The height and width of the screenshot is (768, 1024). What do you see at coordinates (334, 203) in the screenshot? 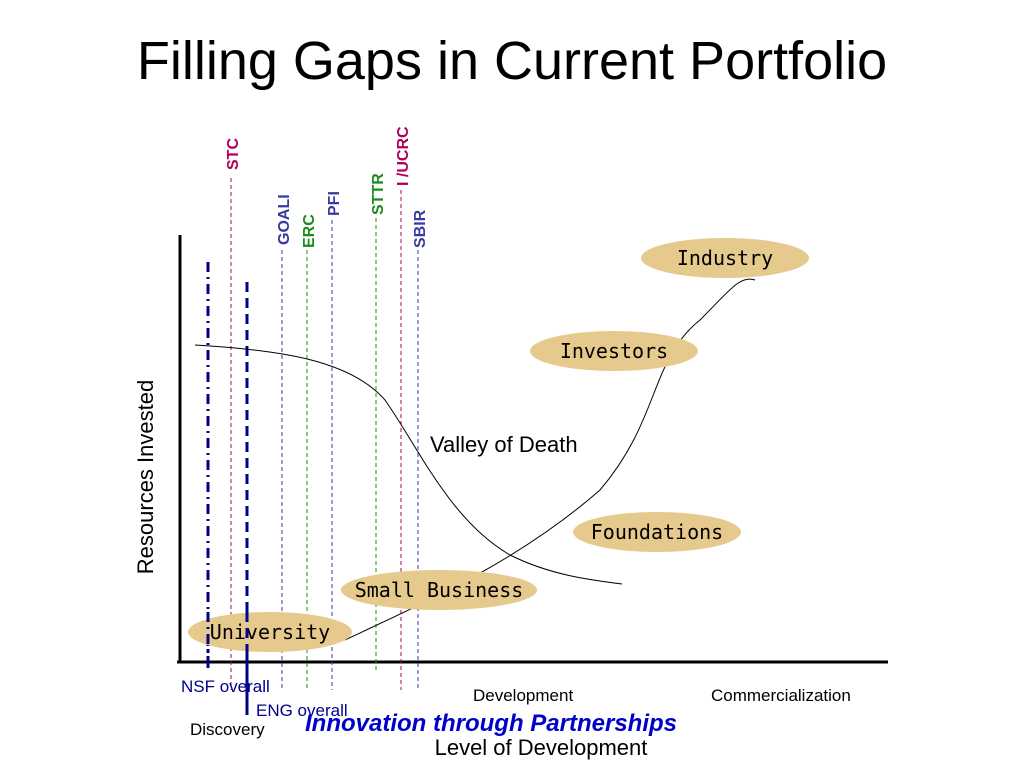
I see `pfi-label: PFI` at bounding box center [334, 203].